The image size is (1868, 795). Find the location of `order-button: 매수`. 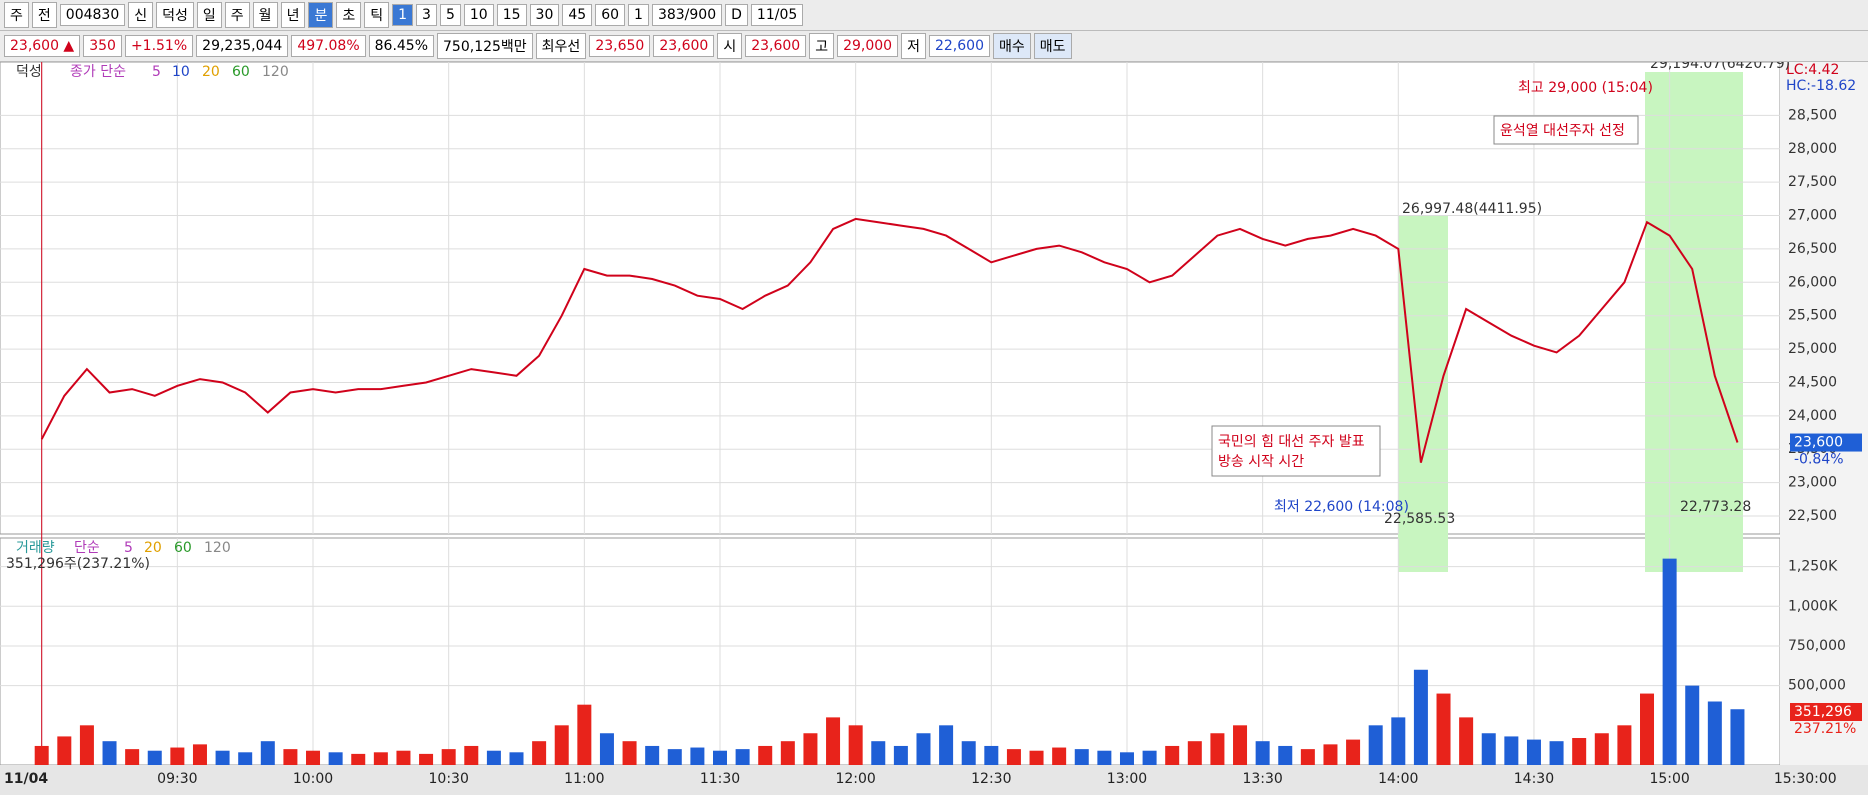

order-button: 매수 is located at coordinates (1011, 46).